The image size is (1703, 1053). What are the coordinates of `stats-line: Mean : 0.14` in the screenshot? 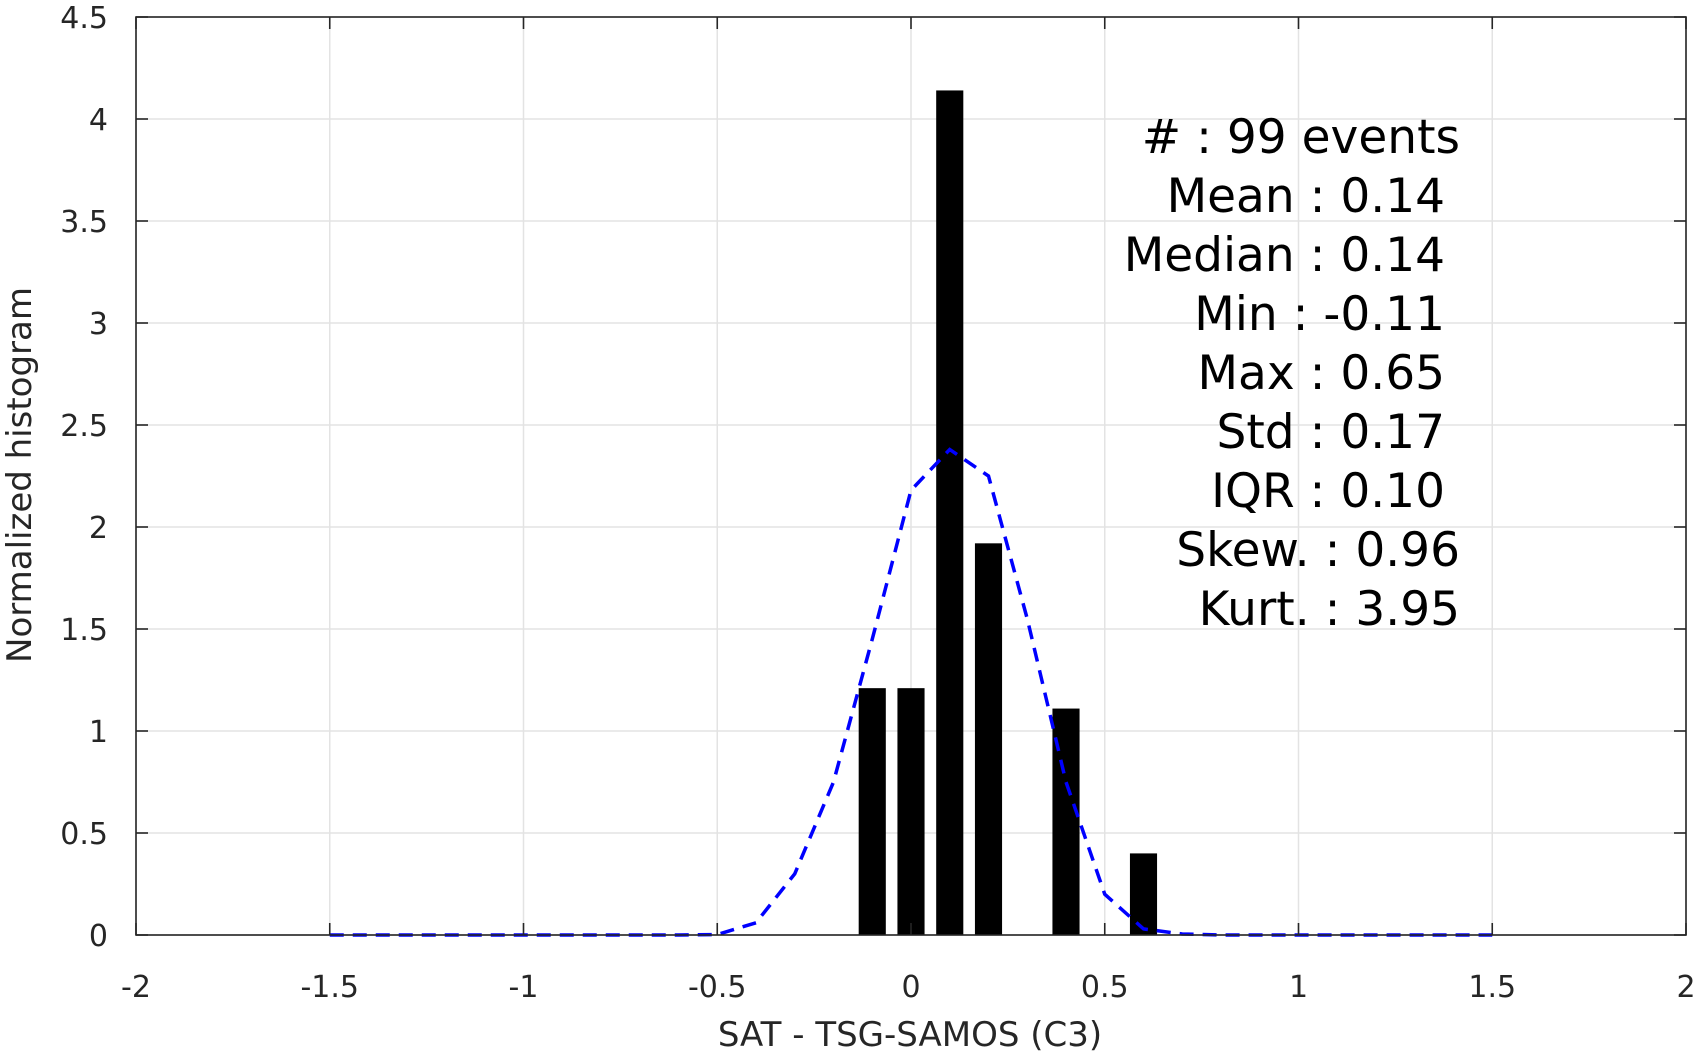 It's located at (1306, 196).